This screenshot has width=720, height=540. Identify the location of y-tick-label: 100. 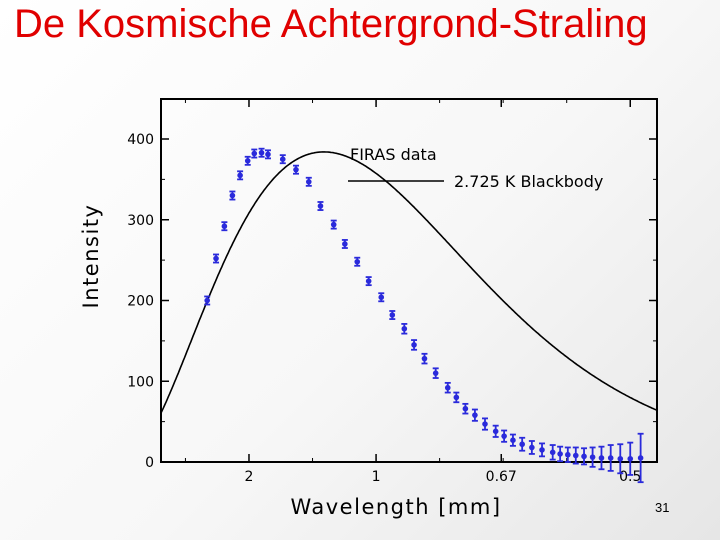
(140, 382).